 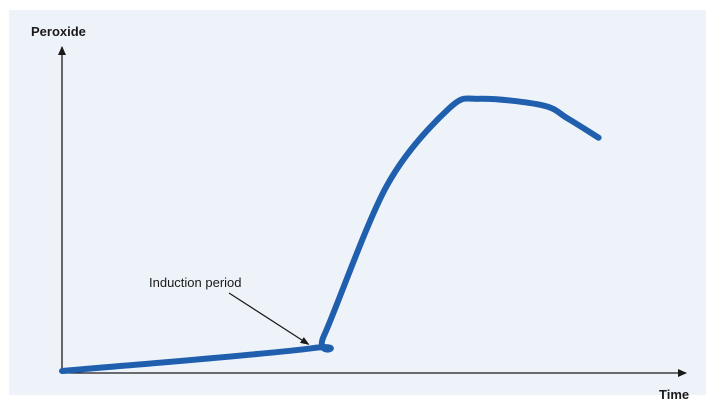 I want to click on x-axis-label: Time, so click(x=674, y=394).